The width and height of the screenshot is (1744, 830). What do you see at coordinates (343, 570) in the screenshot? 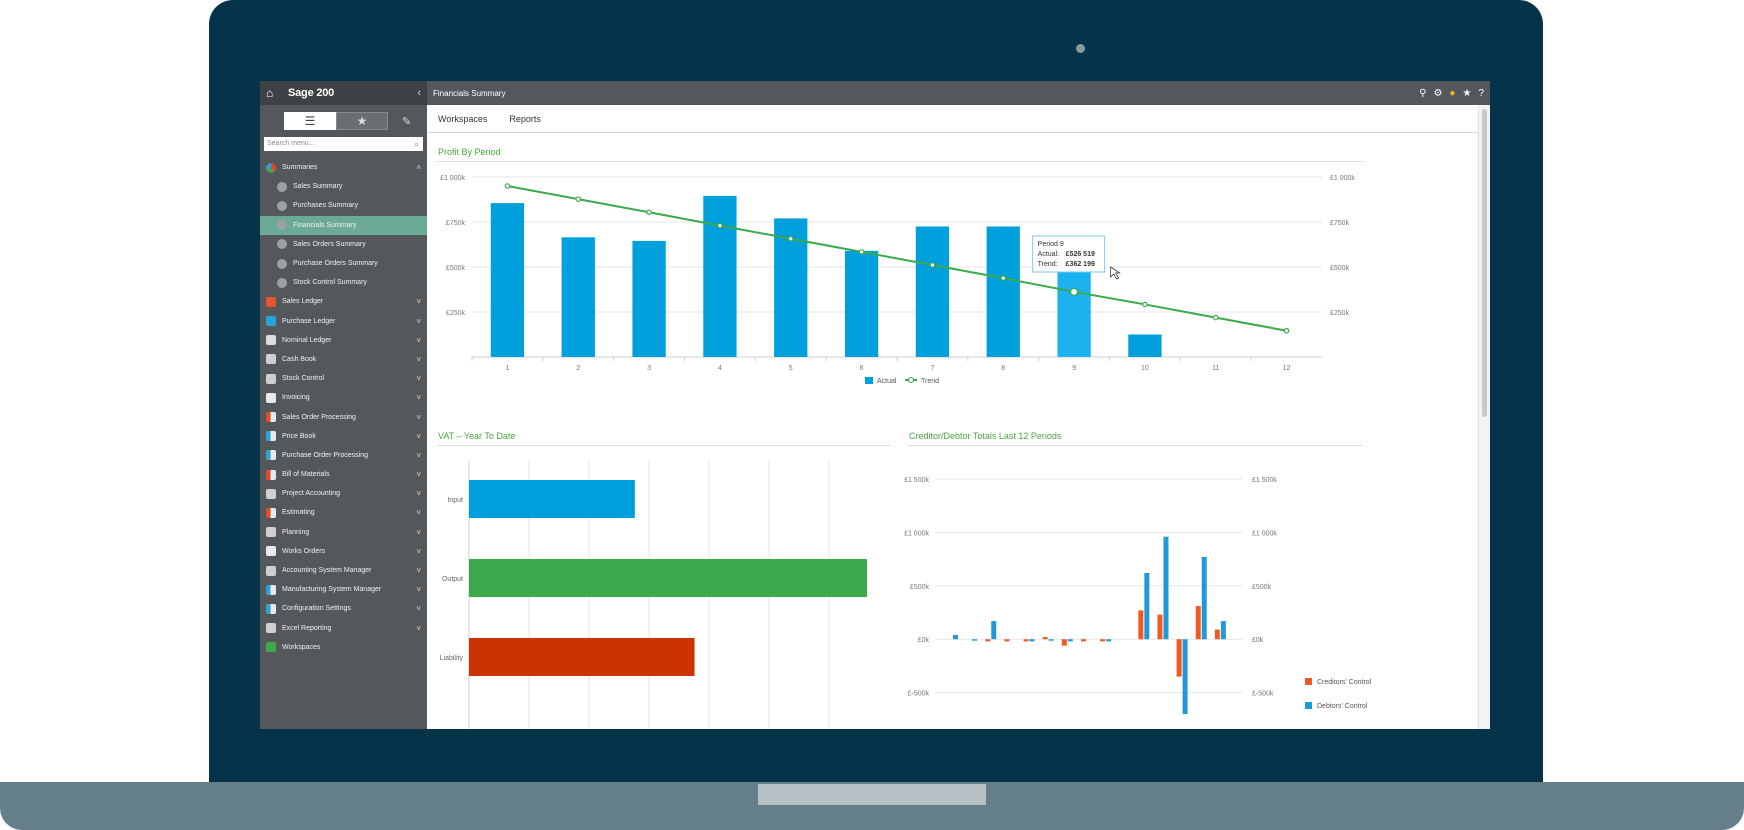
I see `sidebar-item-accounting-system-manager: Accounting System Manager ˅` at bounding box center [343, 570].